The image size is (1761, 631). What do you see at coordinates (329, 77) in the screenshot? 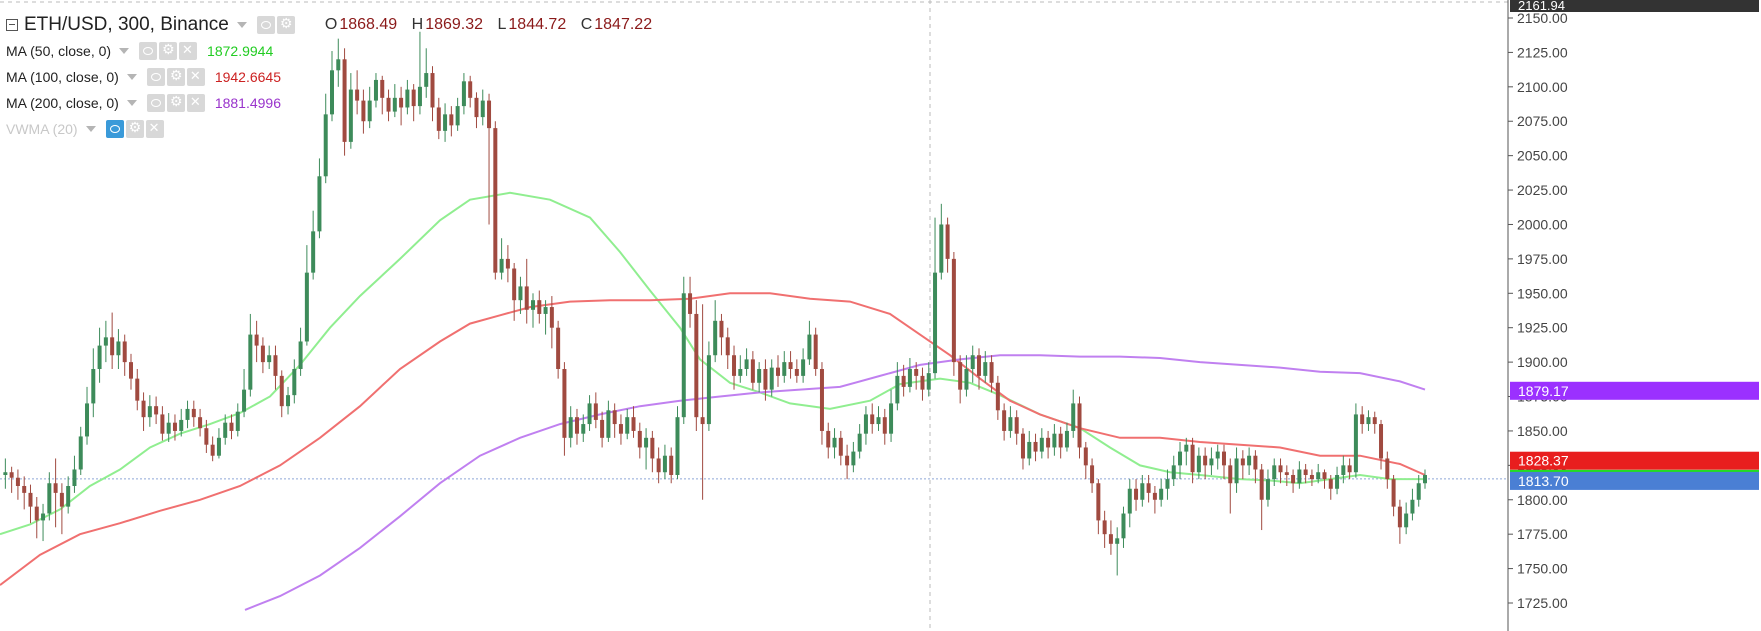
I see `indicator-ma100: MA (100, close, 0) 1942.6645` at bounding box center [329, 77].